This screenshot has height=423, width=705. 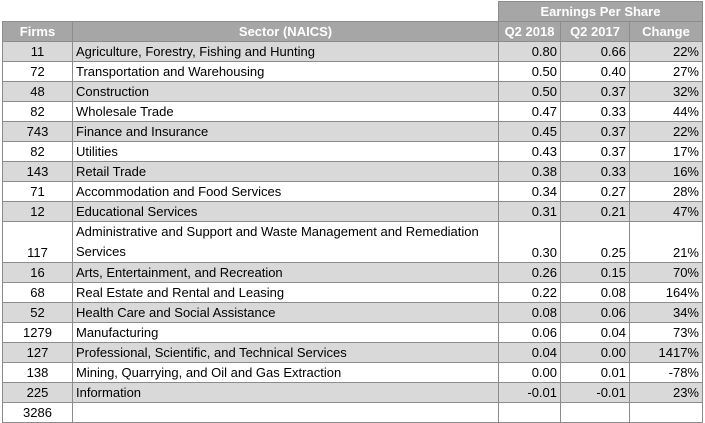 What do you see at coordinates (595, 111) in the screenshot?
I see `q2-2017-cell: 0.33` at bounding box center [595, 111].